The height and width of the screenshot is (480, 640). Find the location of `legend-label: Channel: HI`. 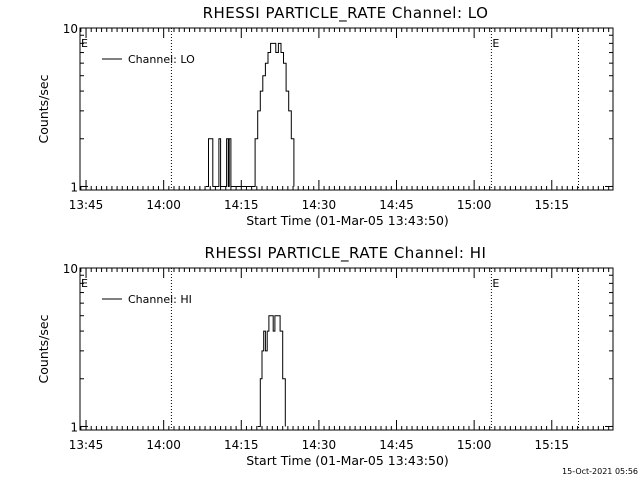

legend-label: Channel: HI is located at coordinates (160, 299).